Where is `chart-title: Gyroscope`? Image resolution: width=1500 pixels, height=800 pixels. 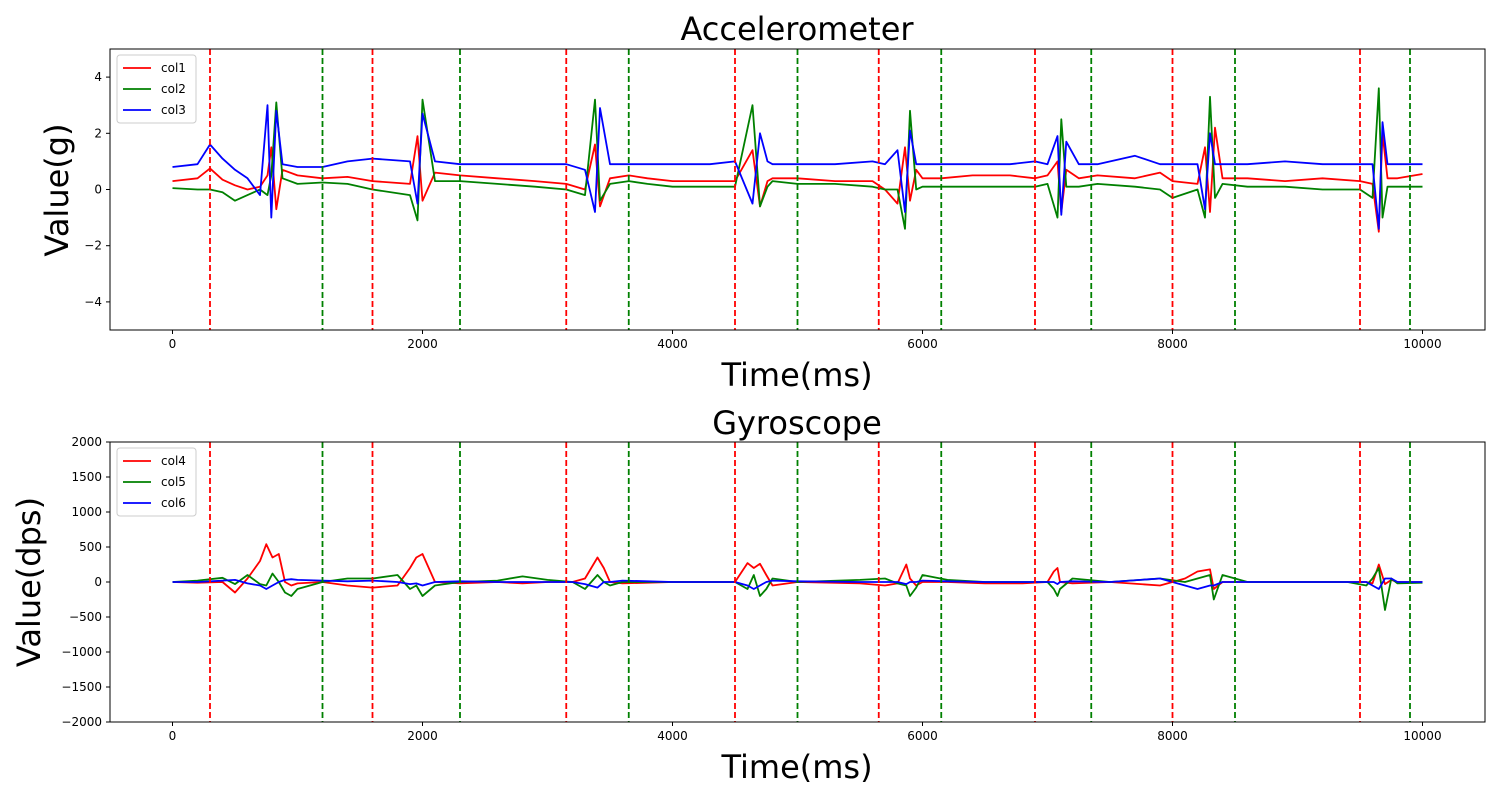
chart-title: Gyroscope is located at coordinates (797, 423).